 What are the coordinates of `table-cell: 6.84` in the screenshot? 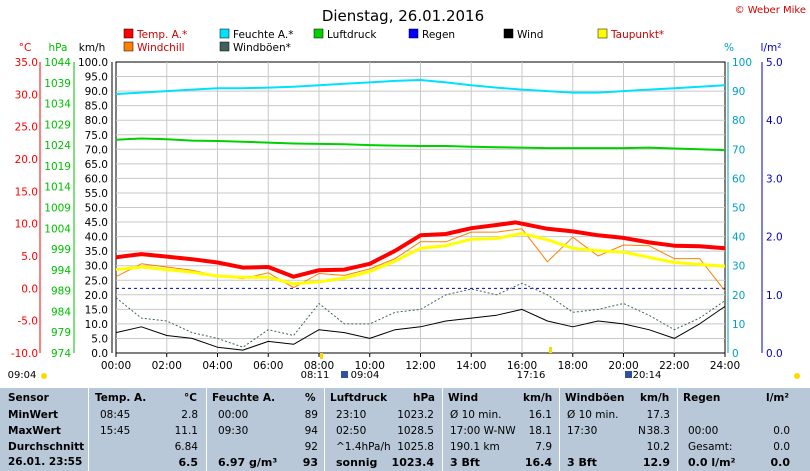 It's located at (186, 447).